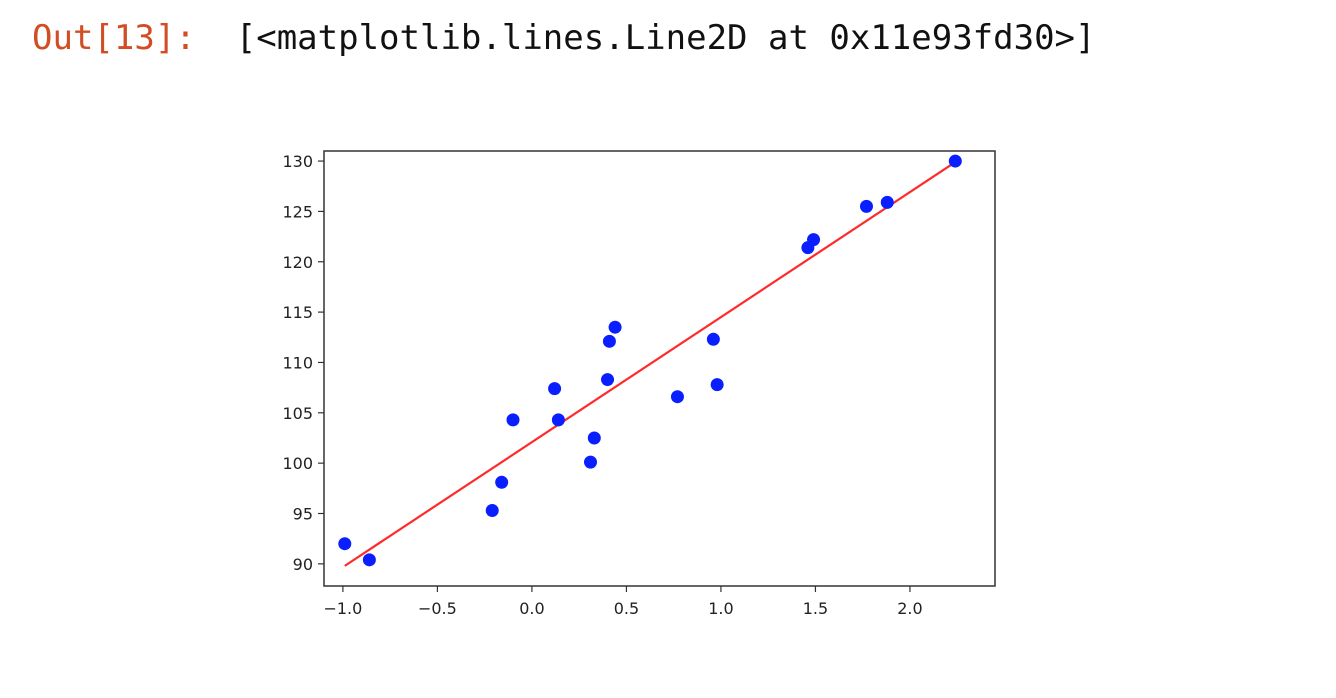 This screenshot has height=698, width=1336. Describe the element at coordinates (297, 413) in the screenshot. I see `y-tick-label: 105` at that location.